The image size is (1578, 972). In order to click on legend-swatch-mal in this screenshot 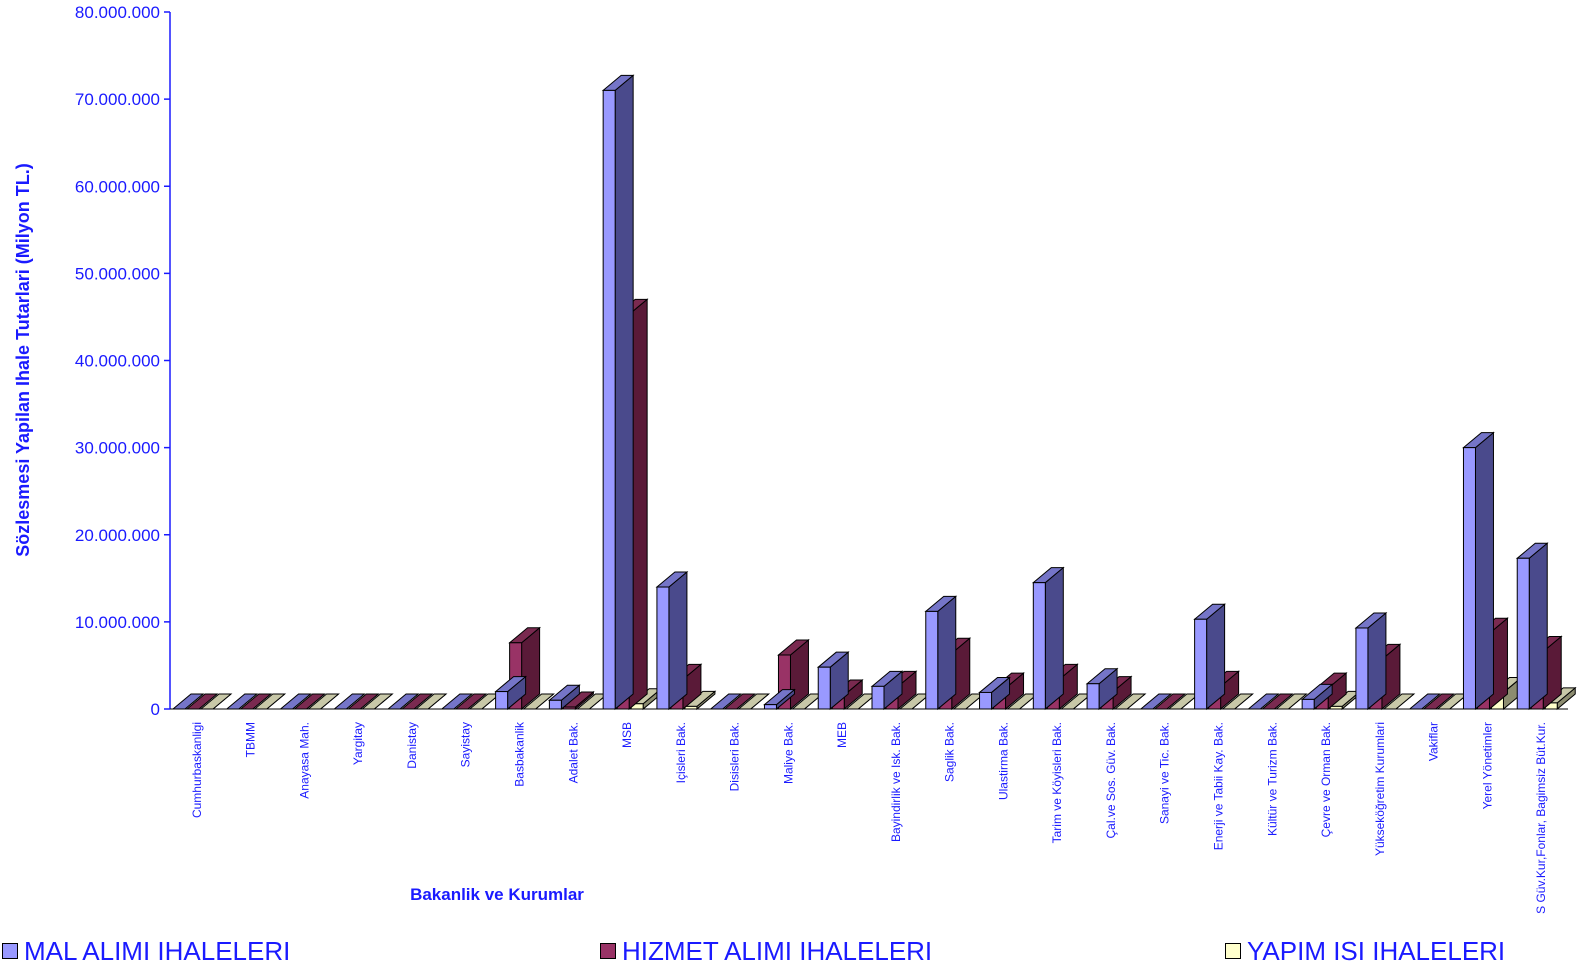, I will do `click(10, 951)`.